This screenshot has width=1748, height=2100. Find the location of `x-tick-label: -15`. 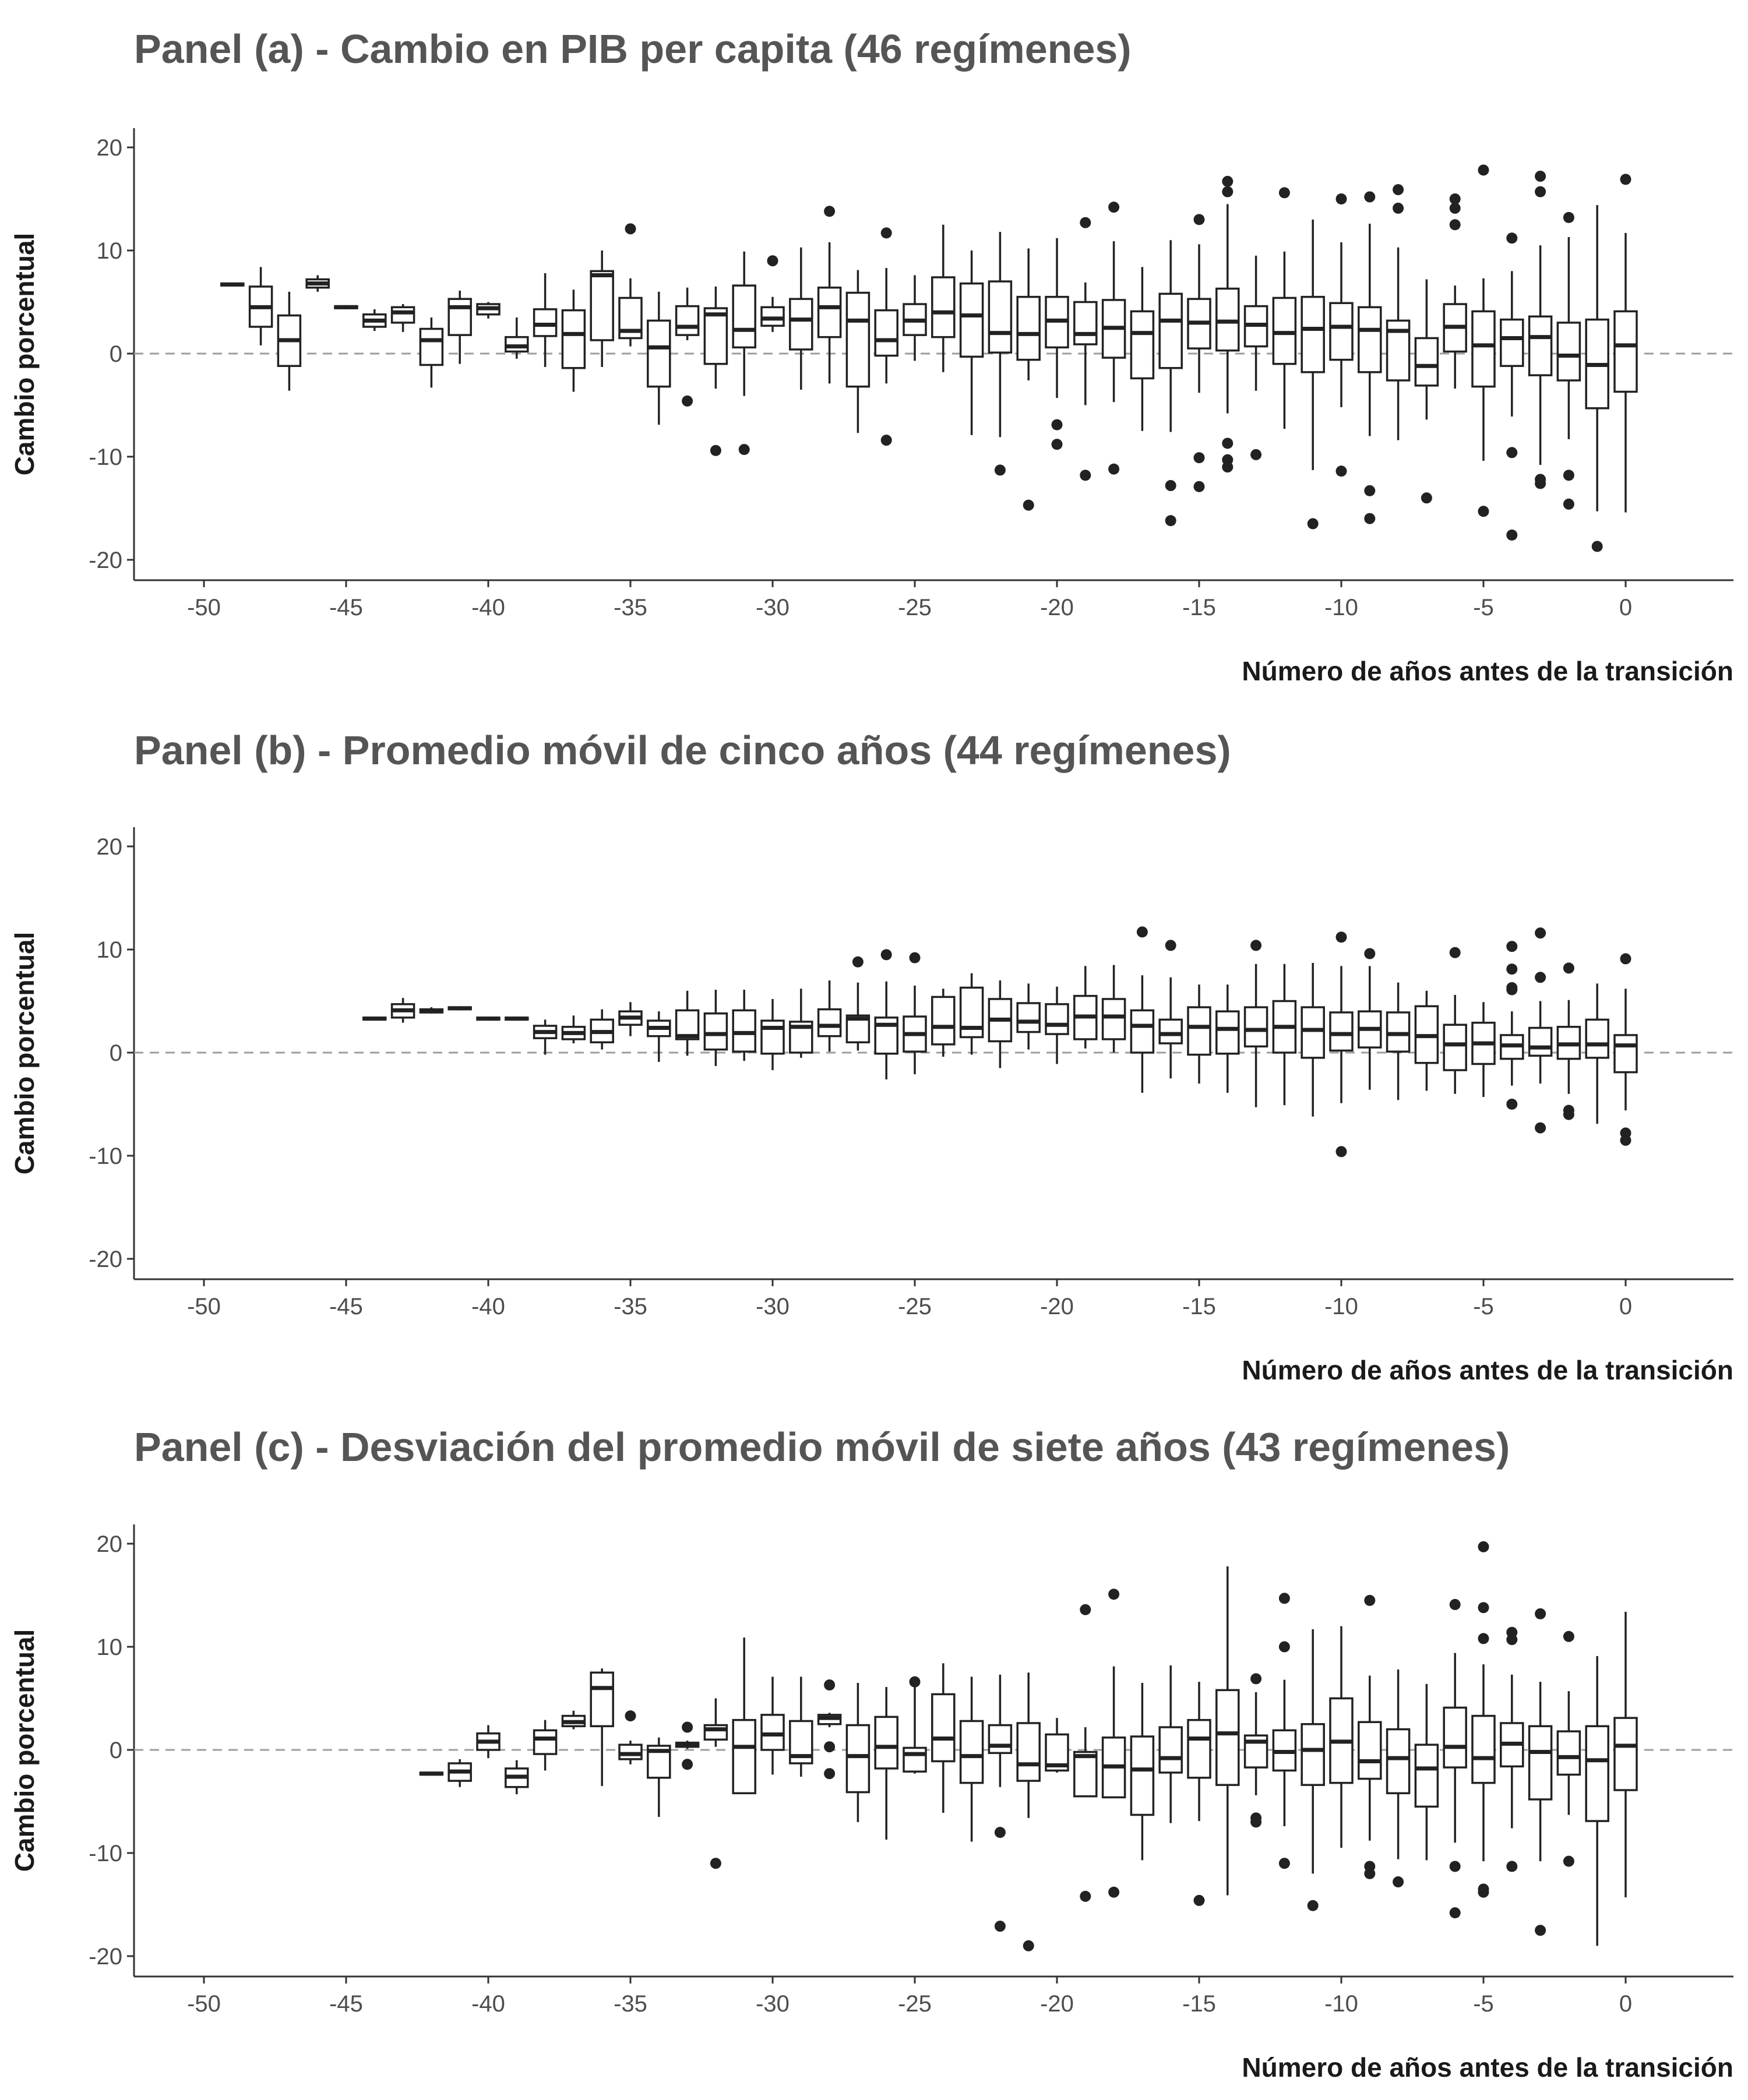

x-tick-label: -15 is located at coordinates (1199, 1306).